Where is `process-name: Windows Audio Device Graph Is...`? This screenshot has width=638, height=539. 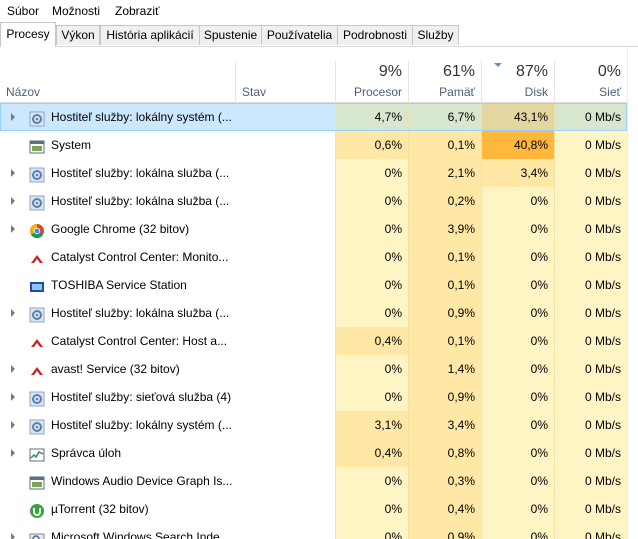 process-name: Windows Audio Device Graph Is... is located at coordinates (142, 481).